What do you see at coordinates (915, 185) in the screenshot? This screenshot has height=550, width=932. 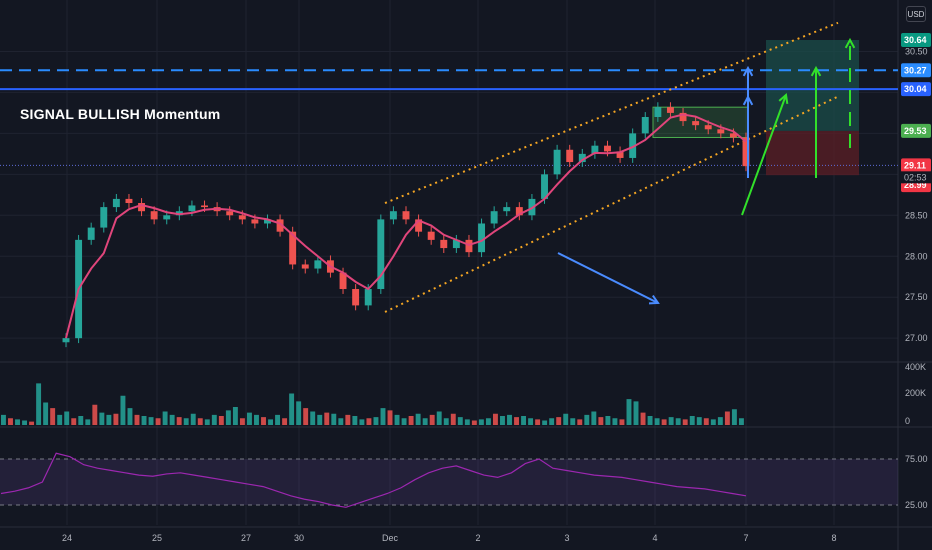 I see `price-badge-label: 28.99` at bounding box center [915, 185].